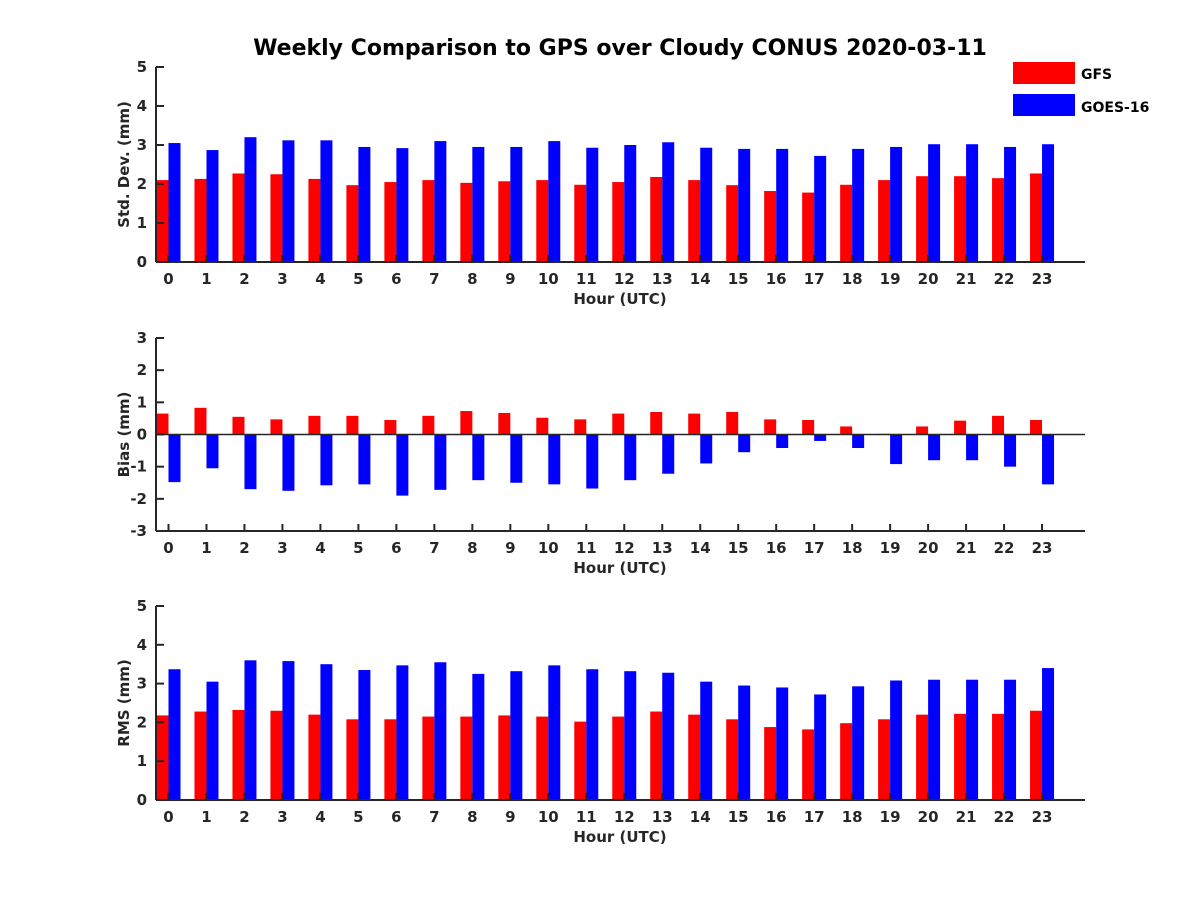  What do you see at coordinates (928, 548) in the screenshot?
I see `x-tick-label: 20` at bounding box center [928, 548].